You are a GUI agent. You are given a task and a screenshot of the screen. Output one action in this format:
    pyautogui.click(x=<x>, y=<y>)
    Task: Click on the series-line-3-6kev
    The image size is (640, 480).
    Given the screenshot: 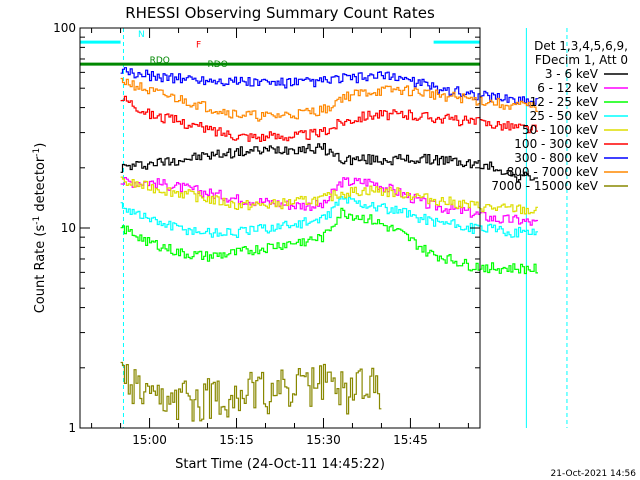 What is the action you would take?
    pyautogui.click(x=329, y=163)
    